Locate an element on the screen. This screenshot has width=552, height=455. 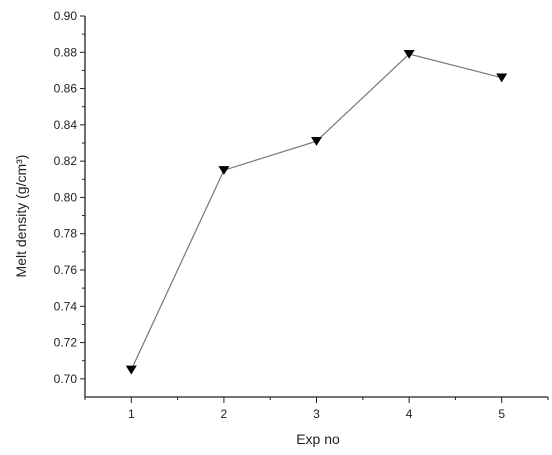
x-tick-label: 1 is located at coordinates (131, 414).